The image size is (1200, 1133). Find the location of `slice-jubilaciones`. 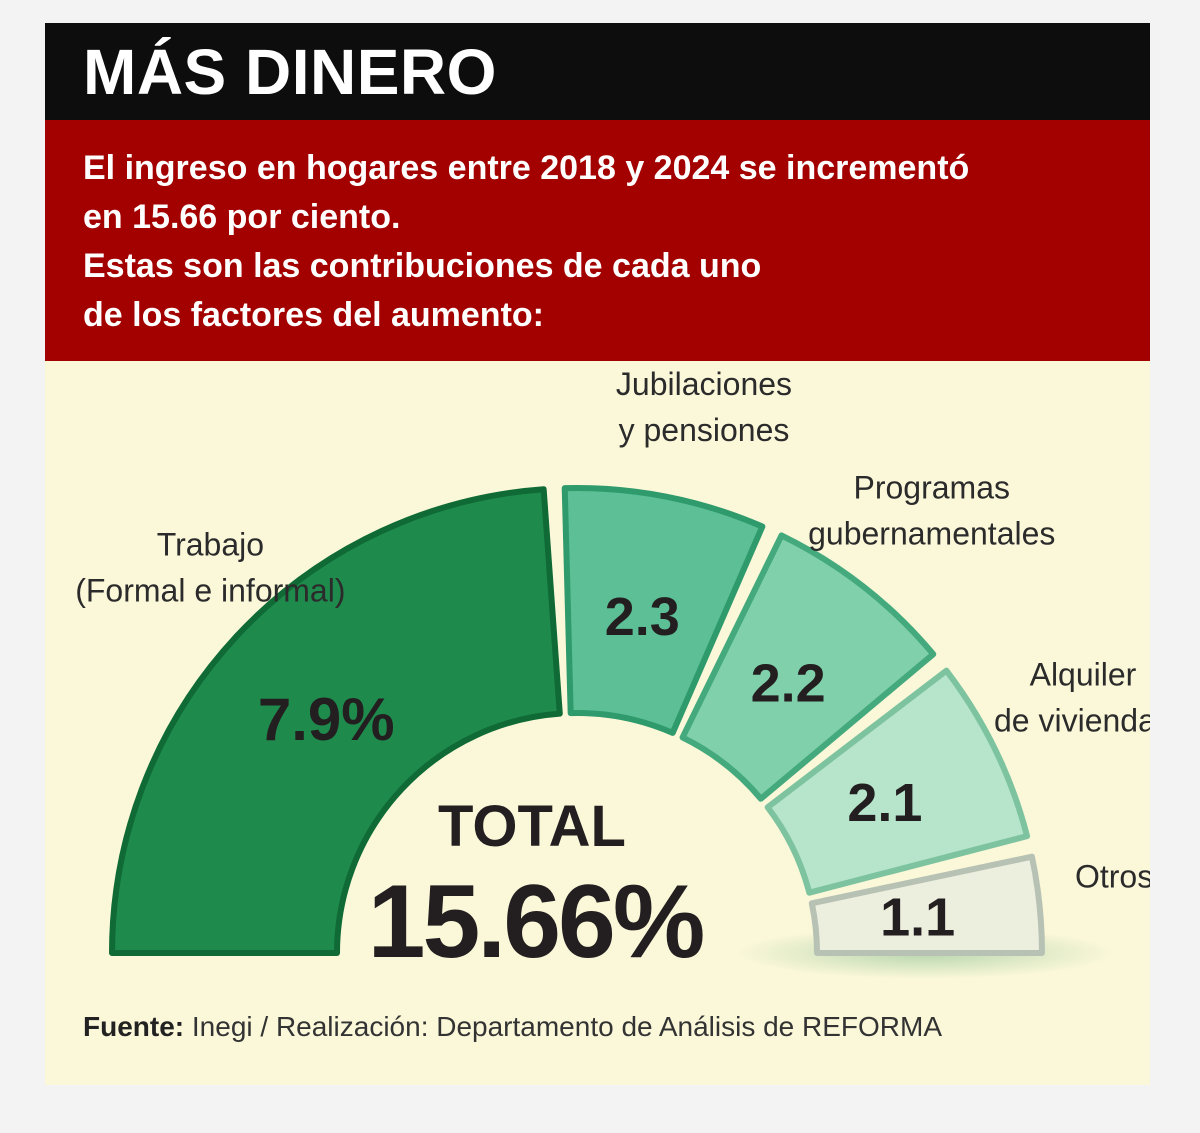

slice-jubilaciones is located at coordinates (663, 610).